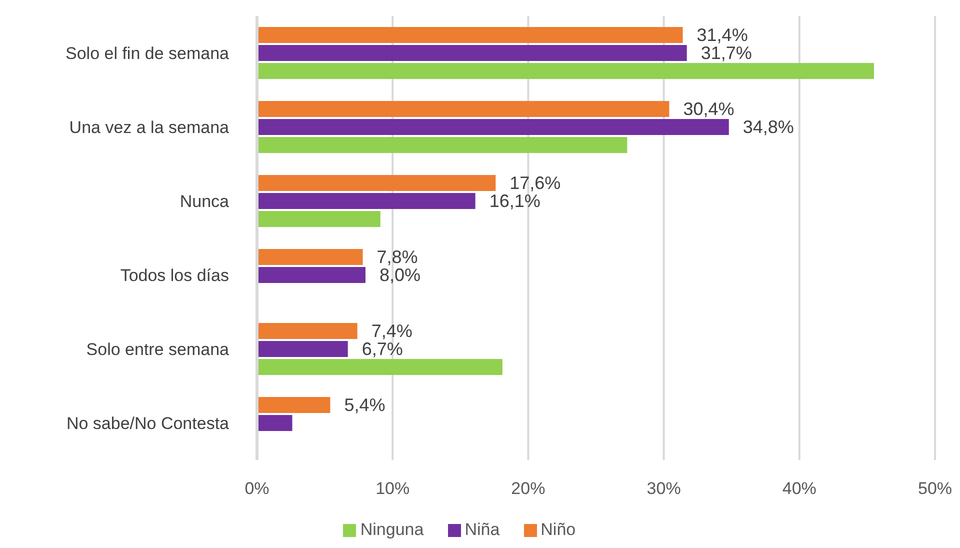 The height and width of the screenshot is (548, 960). Describe the element at coordinates (148, 424) in the screenshot. I see `y-tick-label: No sabe/No Contesta` at that location.